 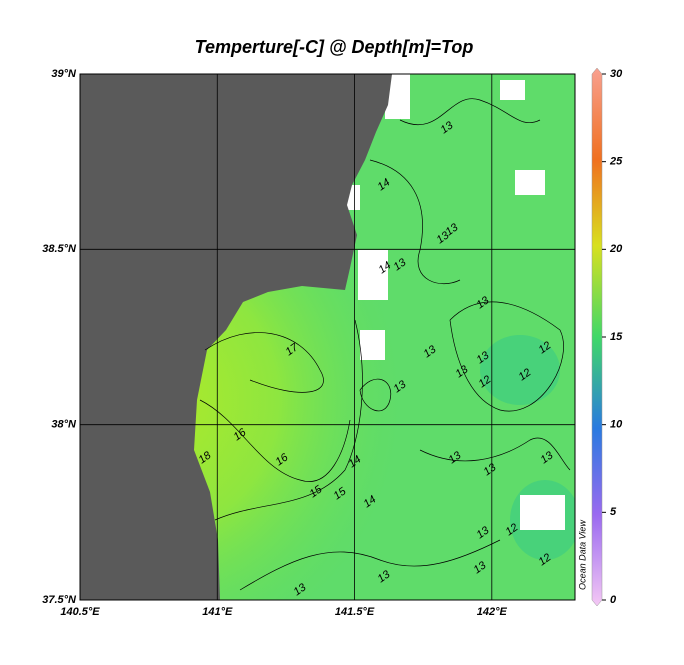 I want to click on cool-patch, so click(x=520, y=370).